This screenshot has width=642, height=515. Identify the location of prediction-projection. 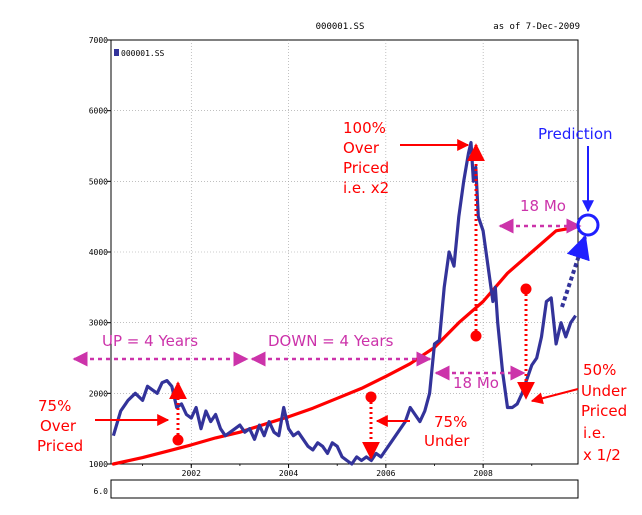
(575, 271).